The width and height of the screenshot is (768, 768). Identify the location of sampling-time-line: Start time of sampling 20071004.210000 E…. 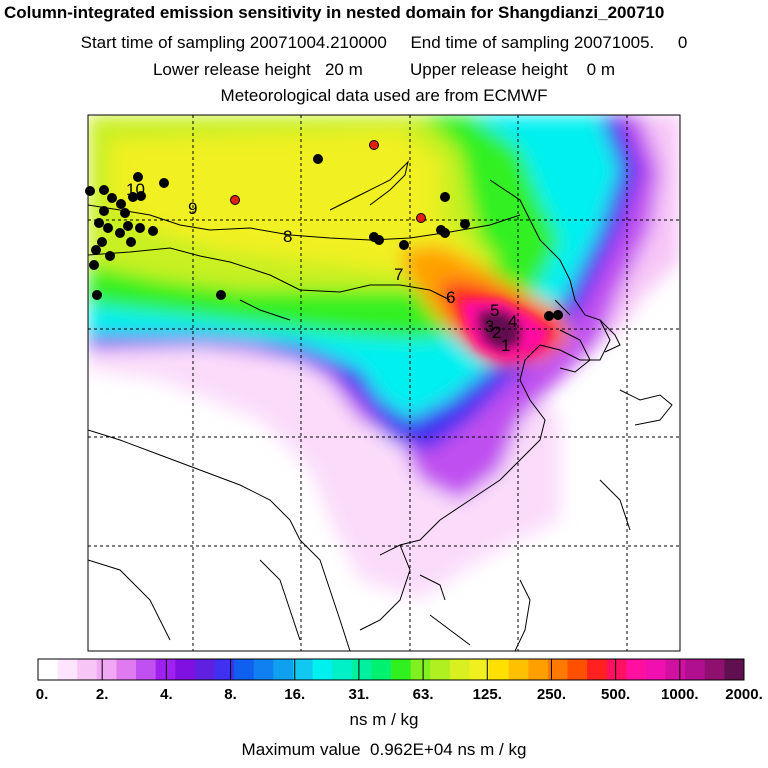
(384, 42).